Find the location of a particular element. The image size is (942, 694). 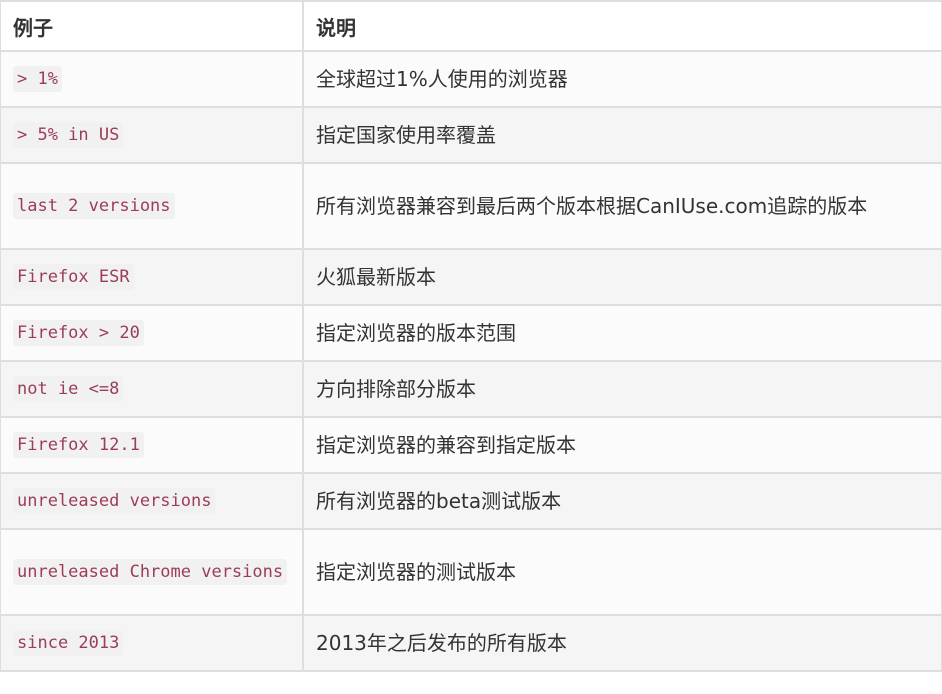

example-cell: unreleased Chrome versions is located at coordinates (152, 572).